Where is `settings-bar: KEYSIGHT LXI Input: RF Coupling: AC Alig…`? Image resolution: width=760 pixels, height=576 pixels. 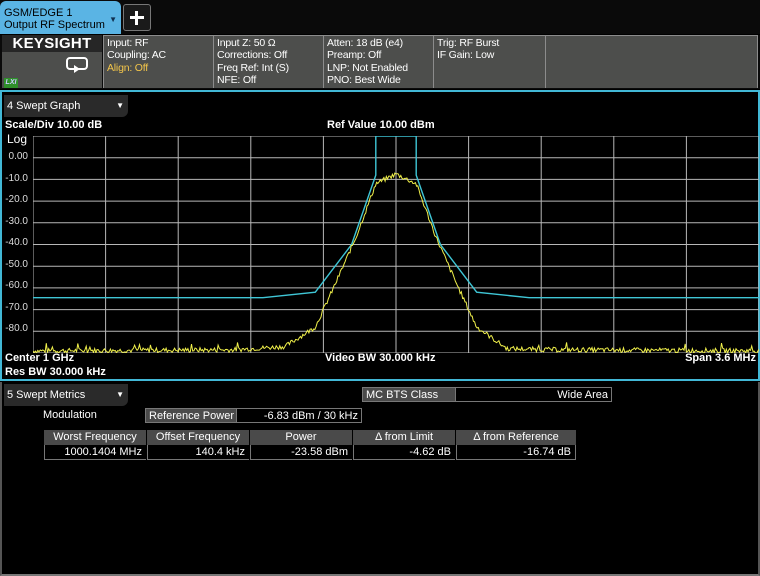
settings-bar: KEYSIGHT LXI Input: RF Coupling: AC Alig… is located at coordinates (380, 62).